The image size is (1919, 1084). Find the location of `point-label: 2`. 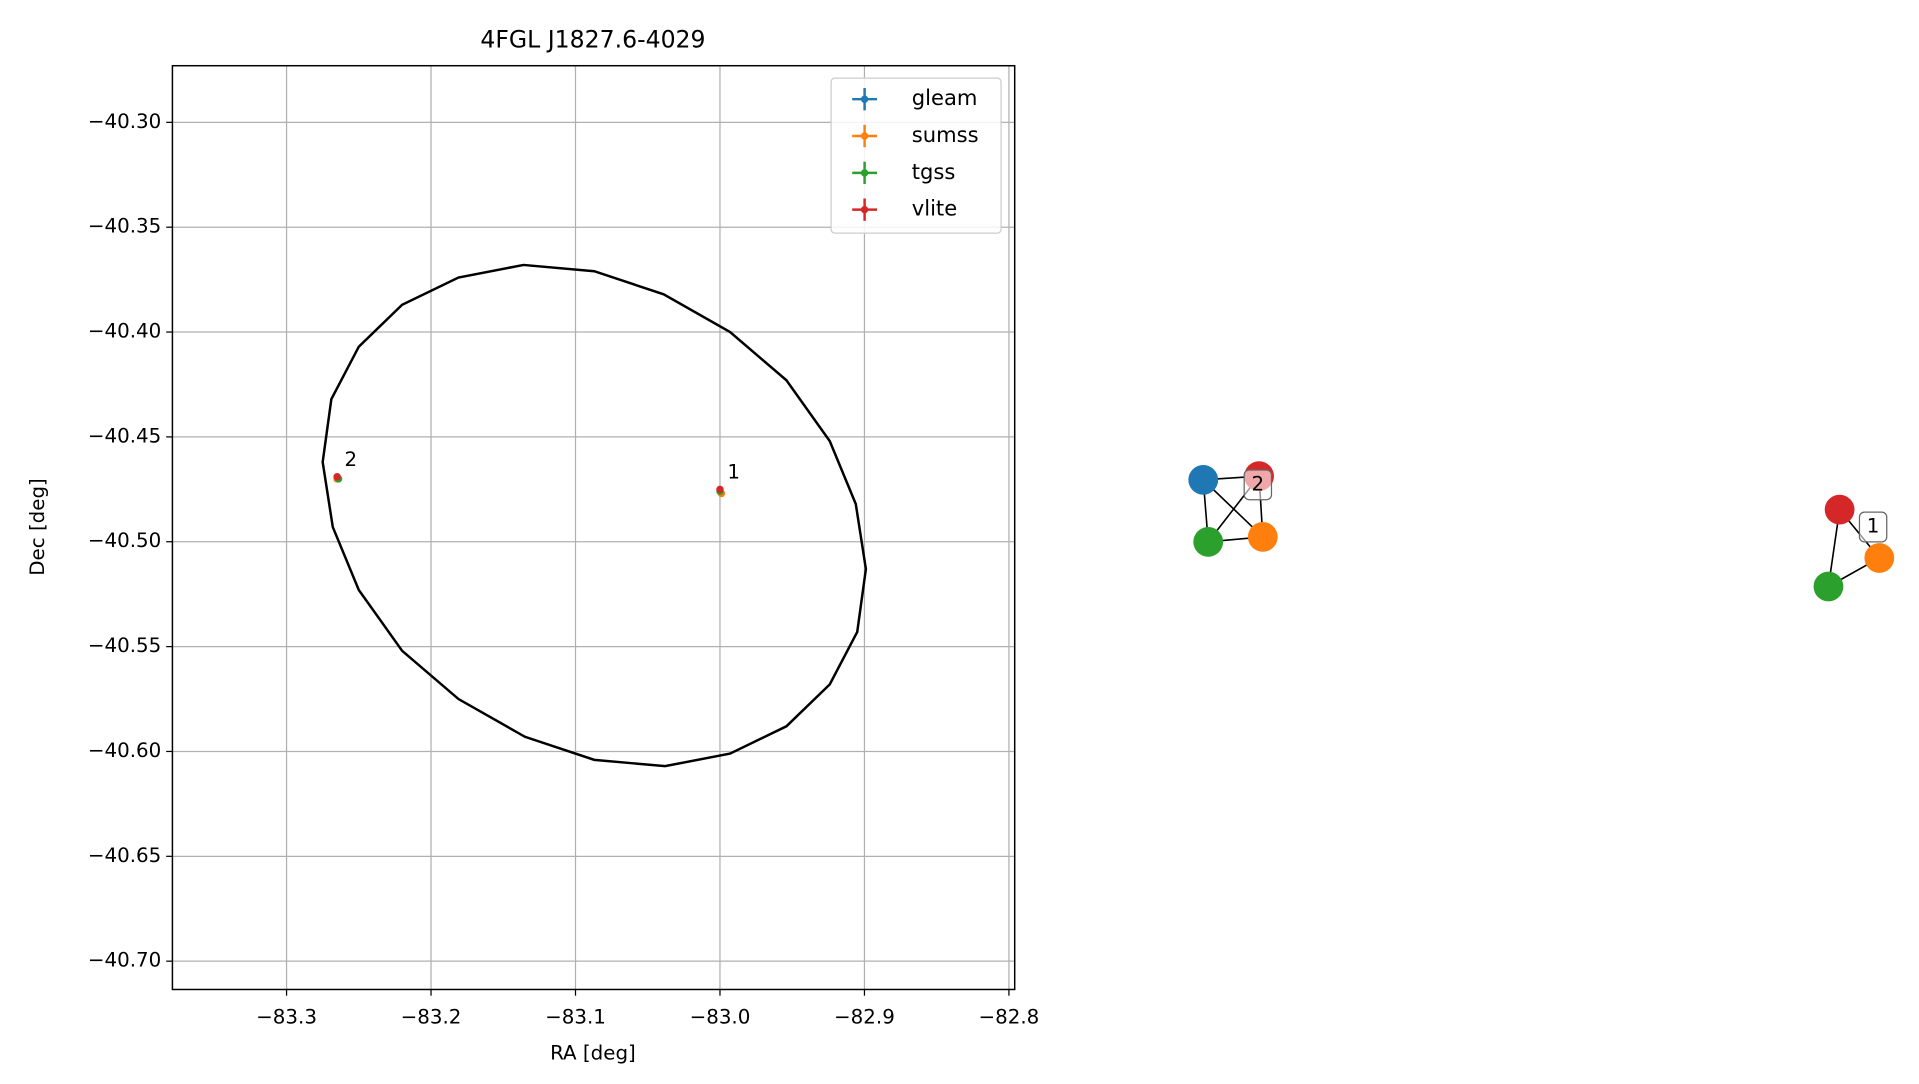

point-label: 2 is located at coordinates (351, 459).